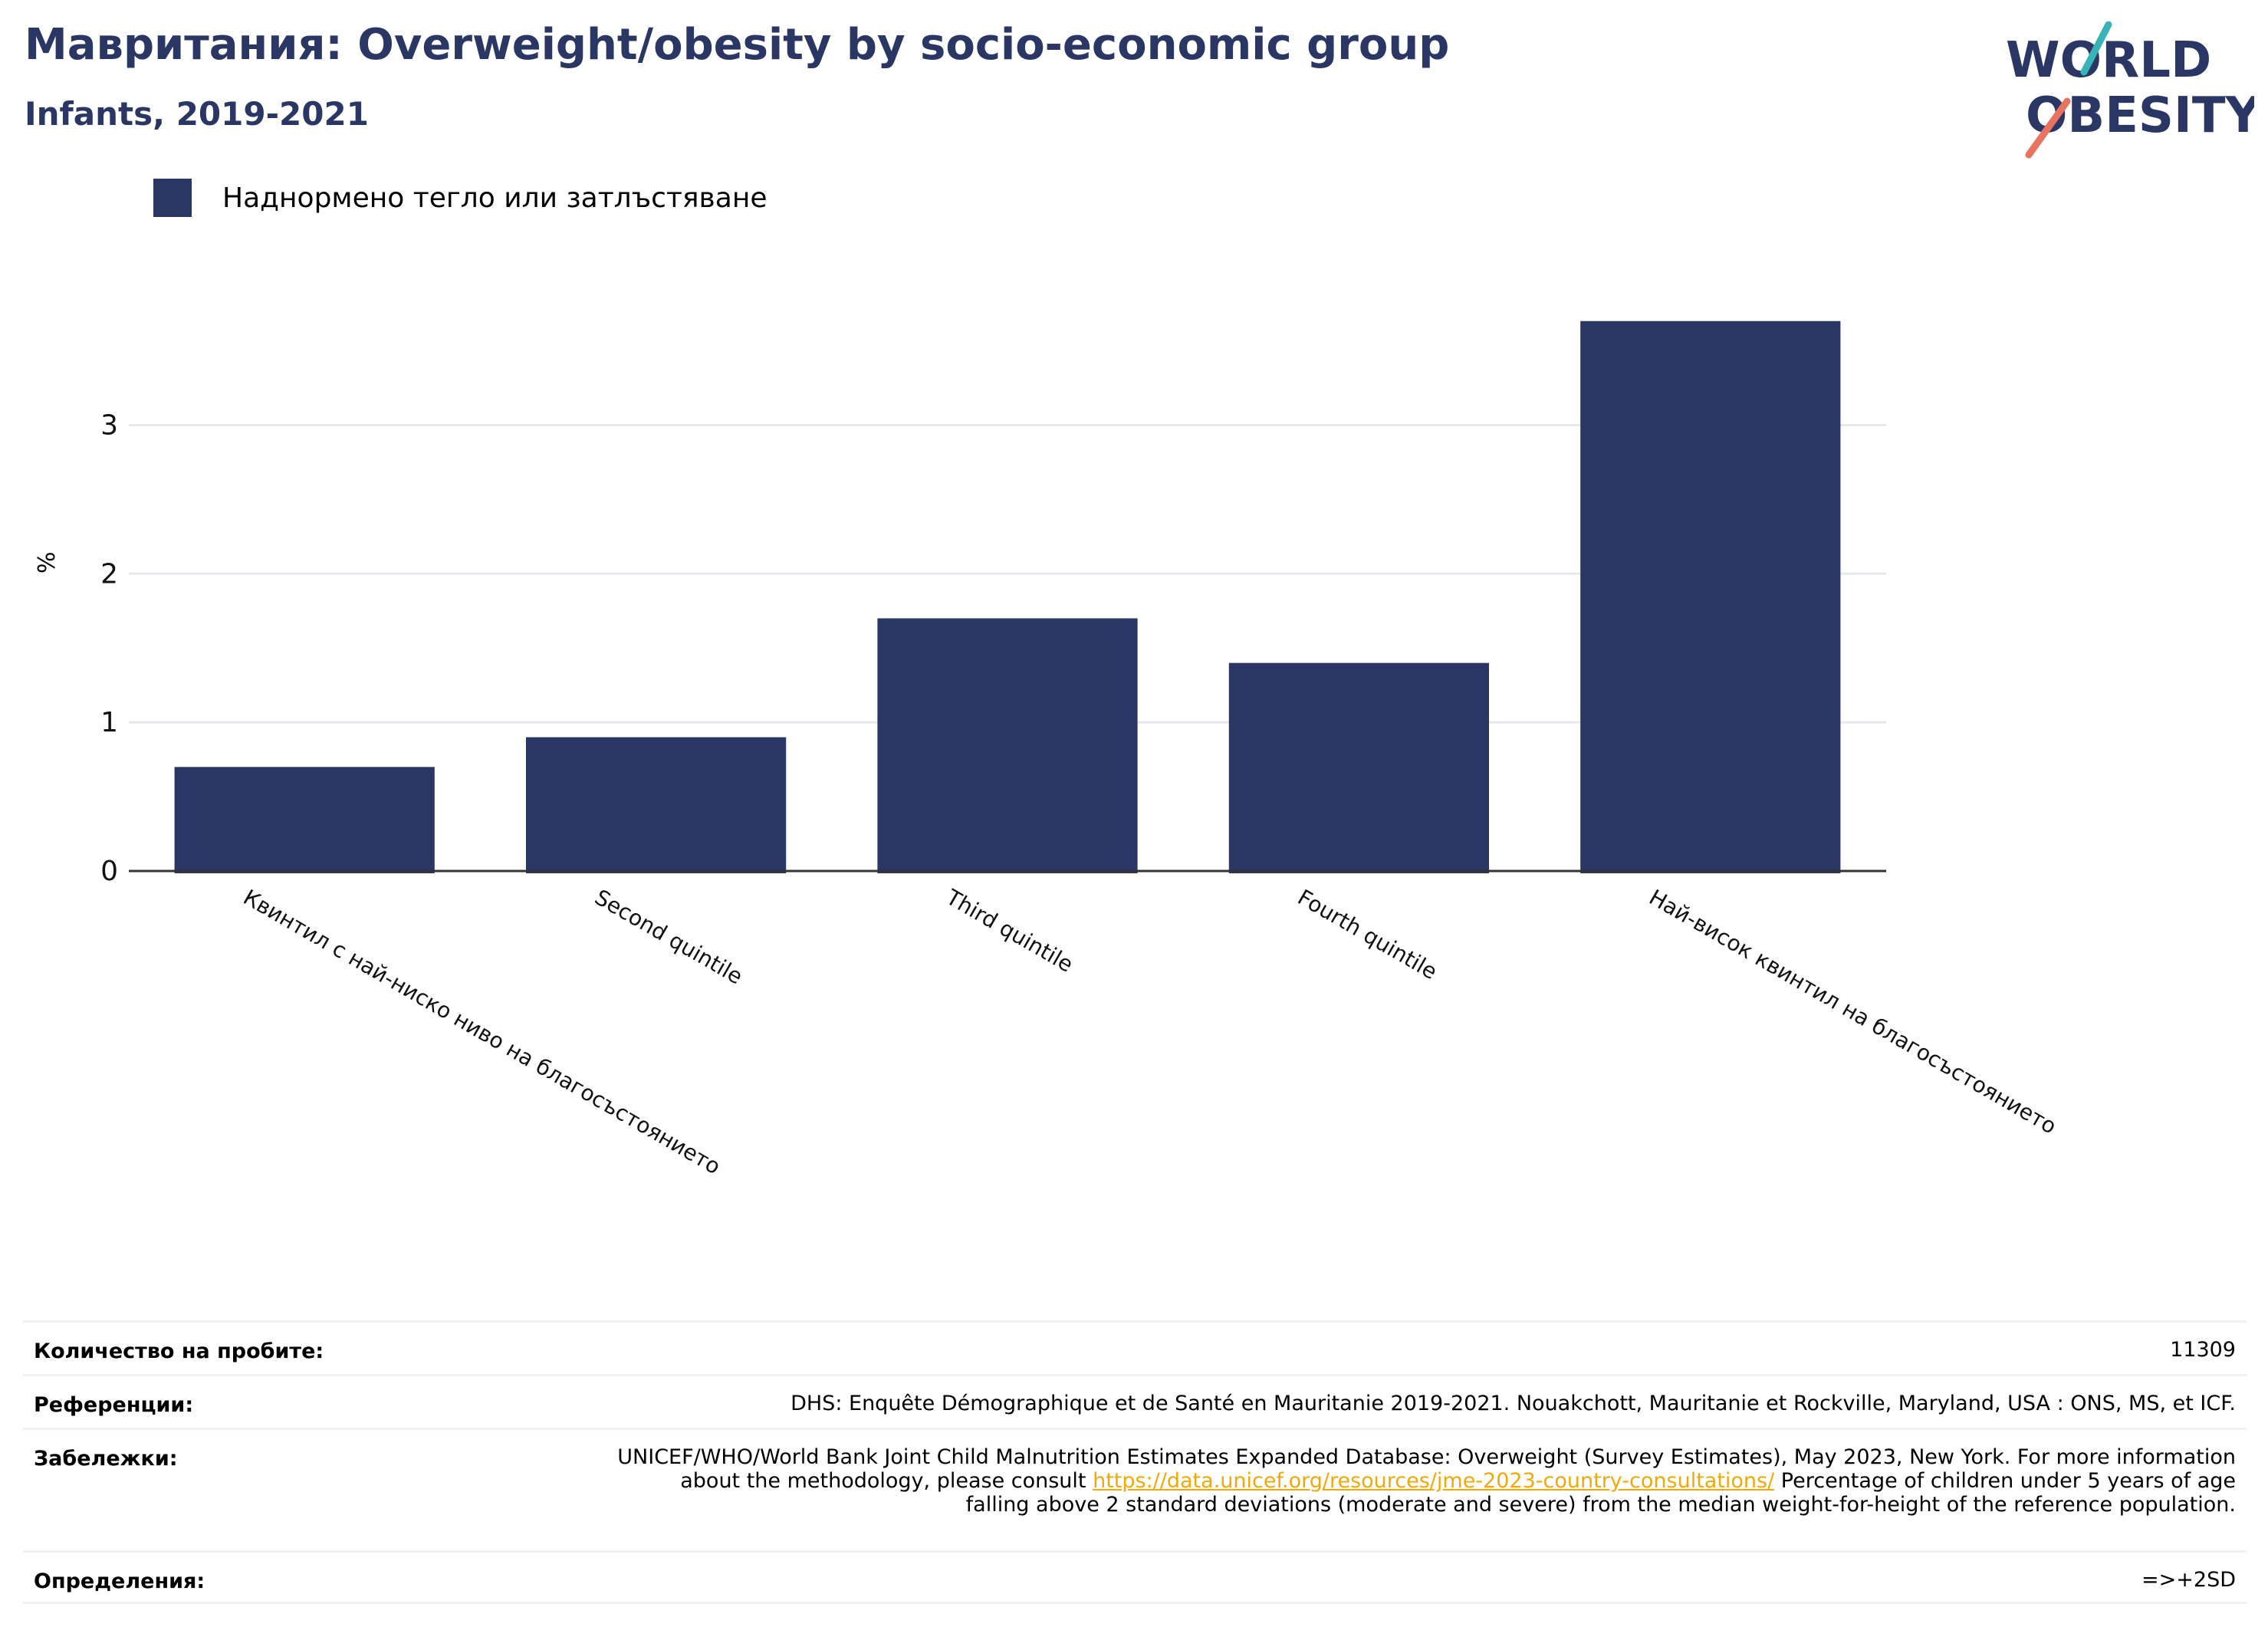 The width and height of the screenshot is (2268, 1650). I want to click on x-tick-label: Second quintile, so click(668, 936).